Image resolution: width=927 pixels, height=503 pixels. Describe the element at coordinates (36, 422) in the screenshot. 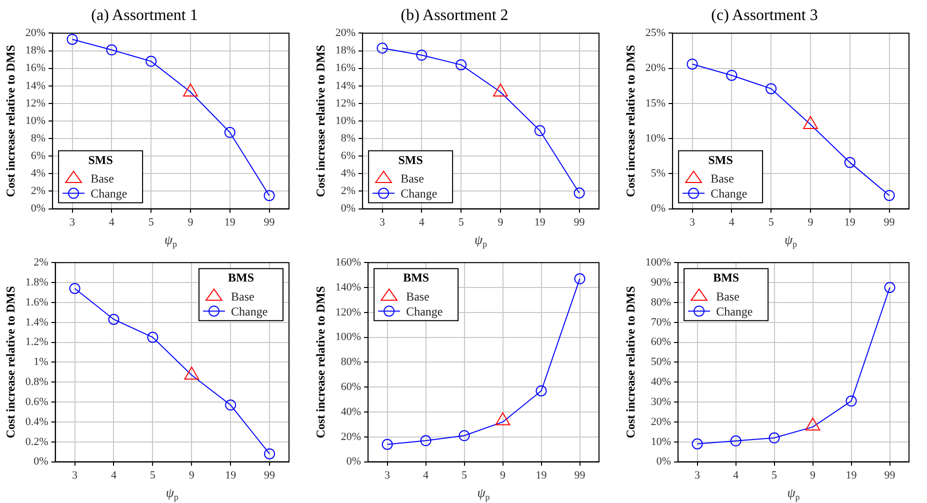

I see `y-tick-label: 0.4%` at that location.